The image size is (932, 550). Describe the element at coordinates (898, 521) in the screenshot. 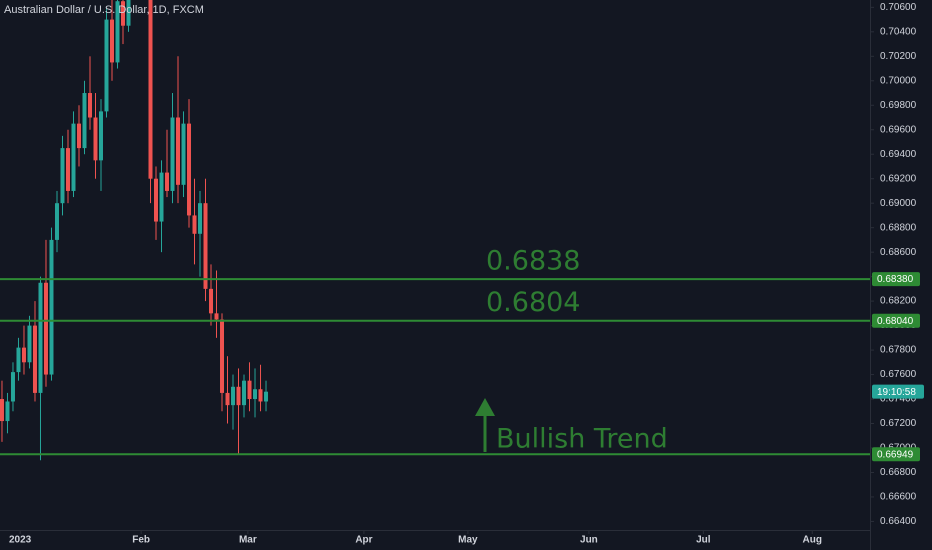

I see `y-tick-label: 0.66400` at that location.